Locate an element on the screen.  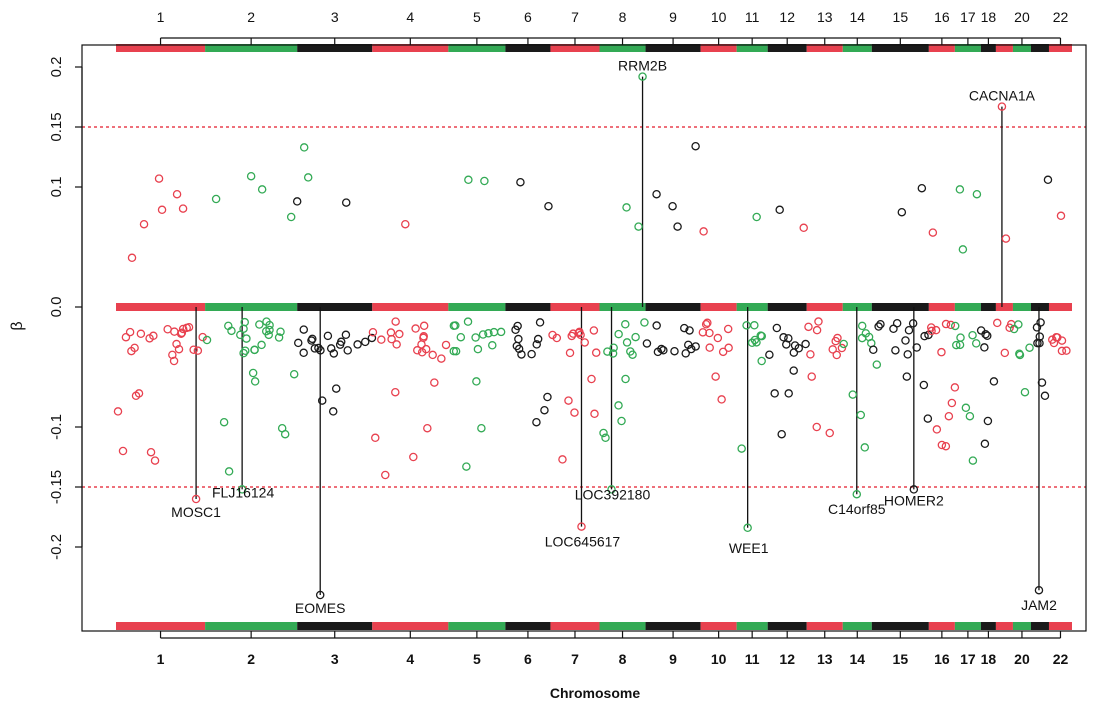
x-tick-label-bottom: 16 is located at coordinates (942, 659).